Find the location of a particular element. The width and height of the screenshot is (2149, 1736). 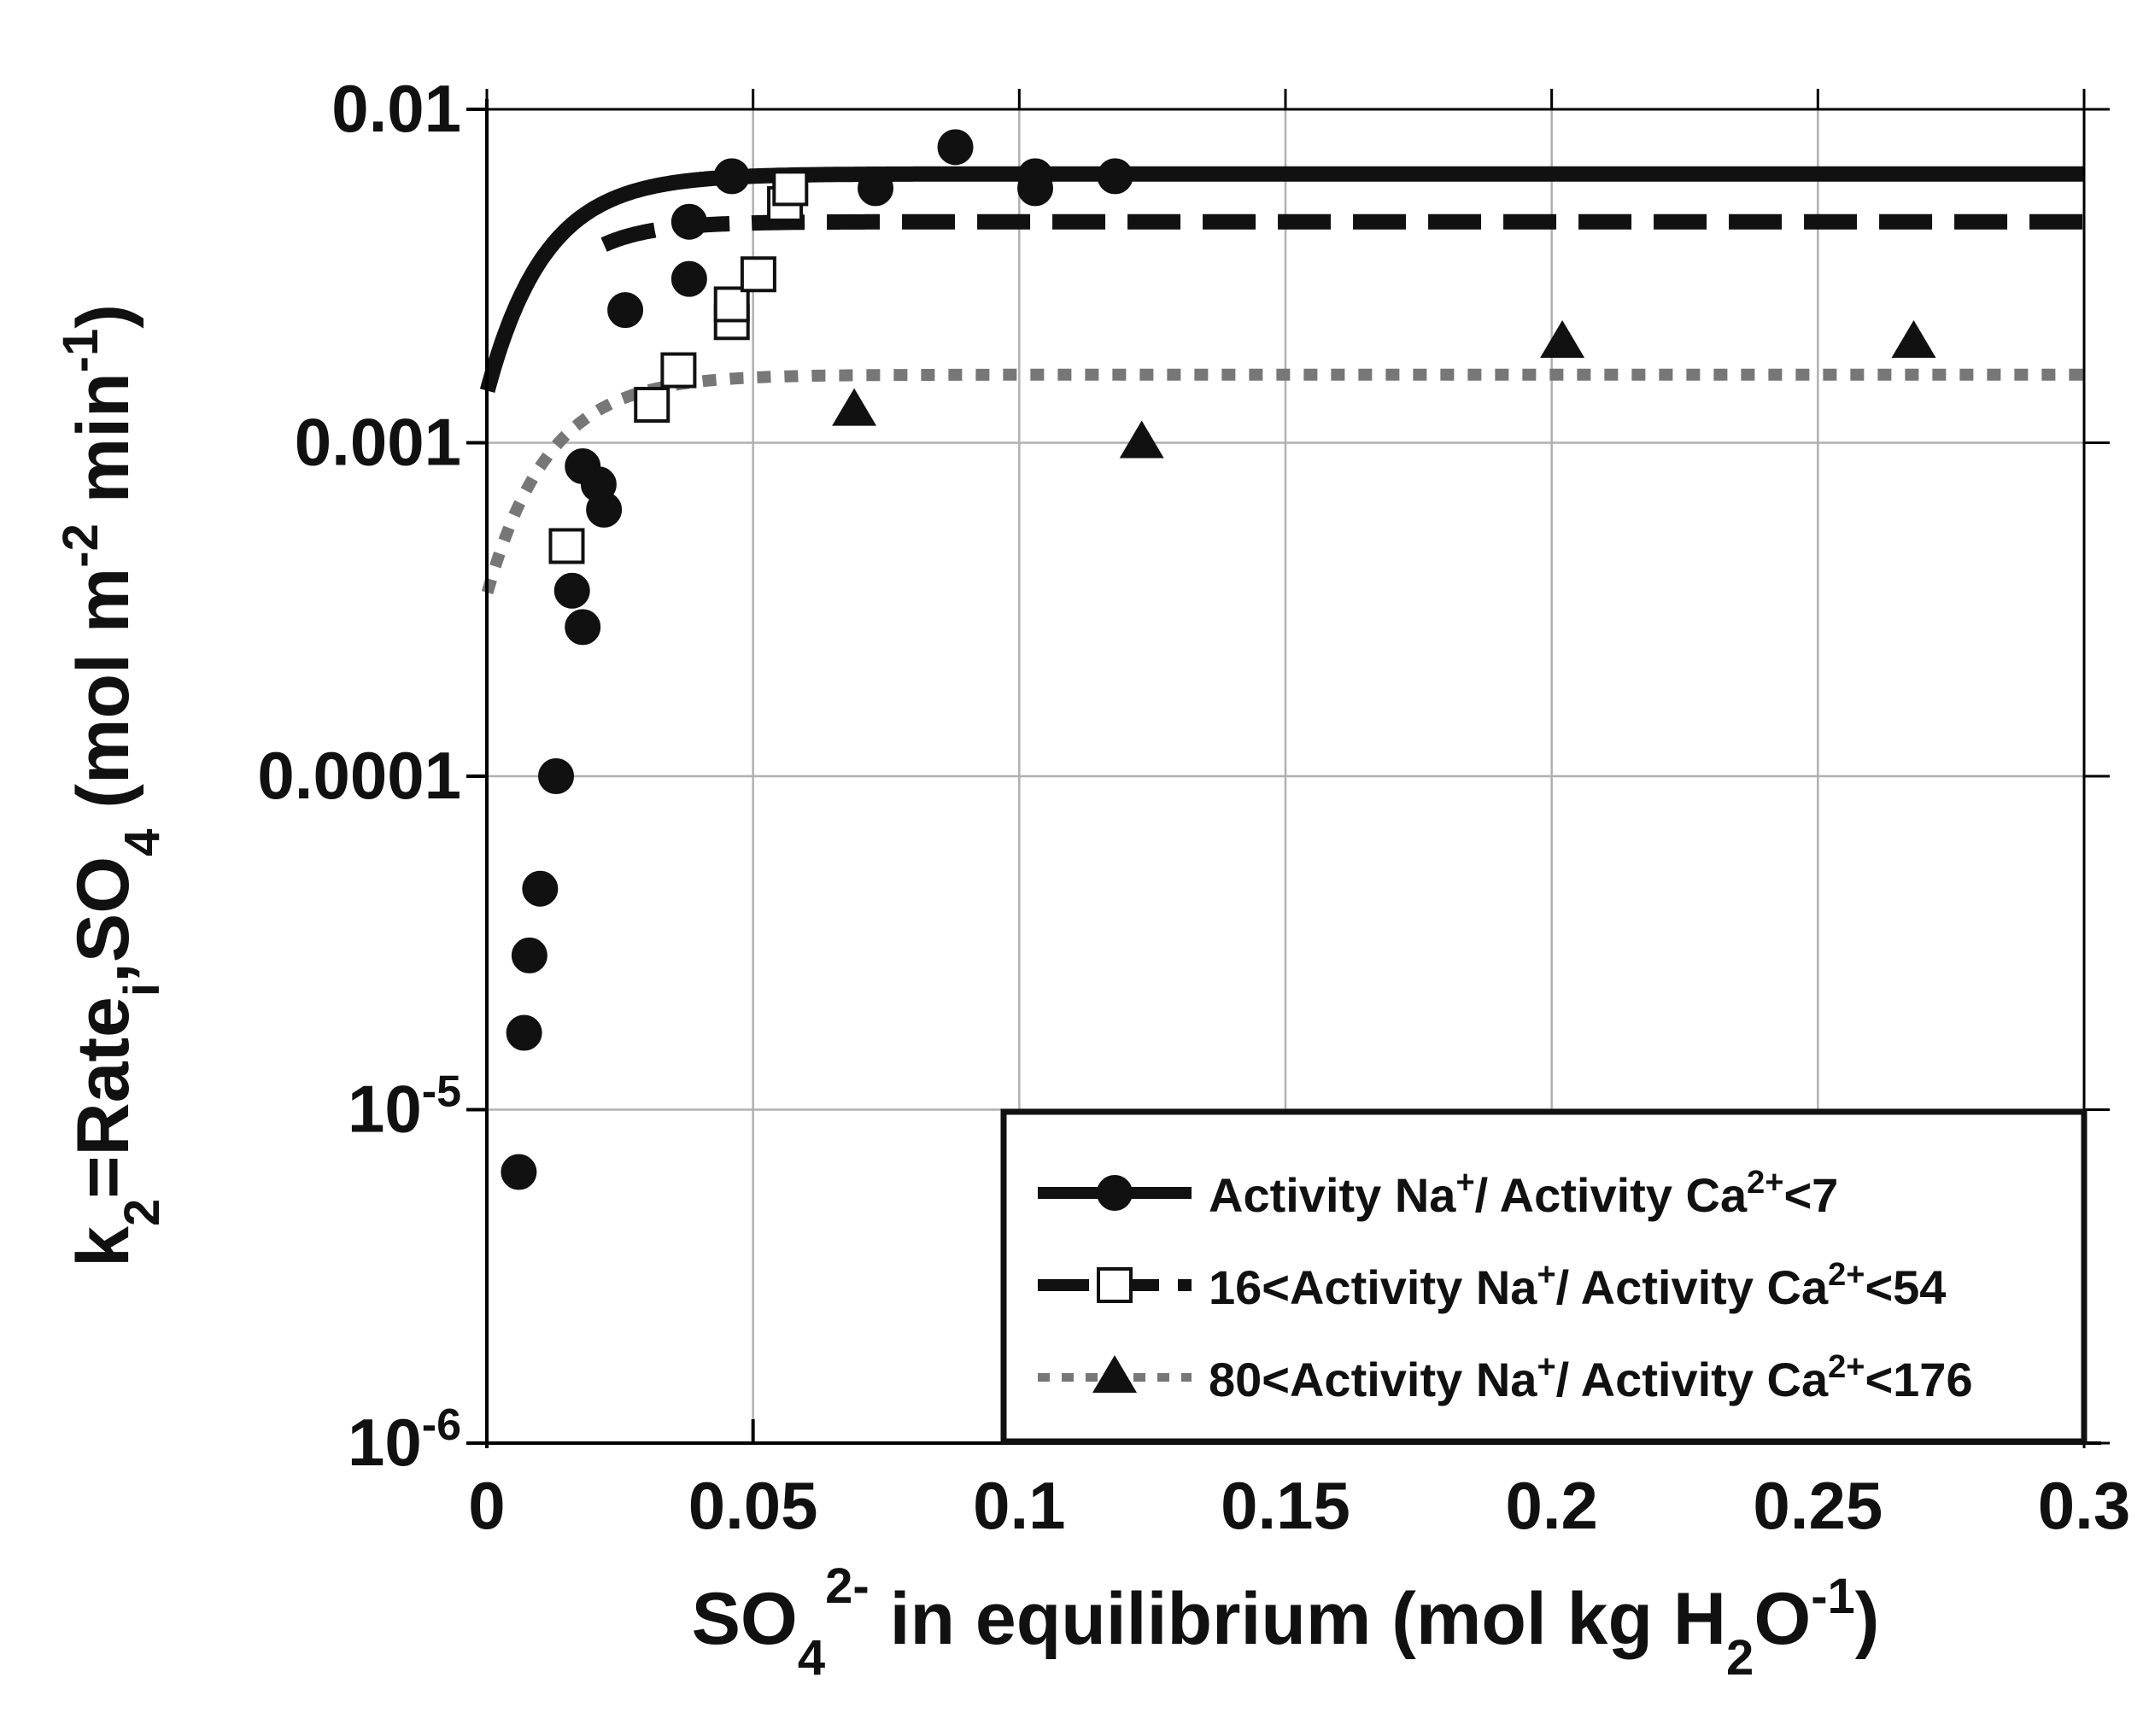

legend-box is located at coordinates (1544, 1277).